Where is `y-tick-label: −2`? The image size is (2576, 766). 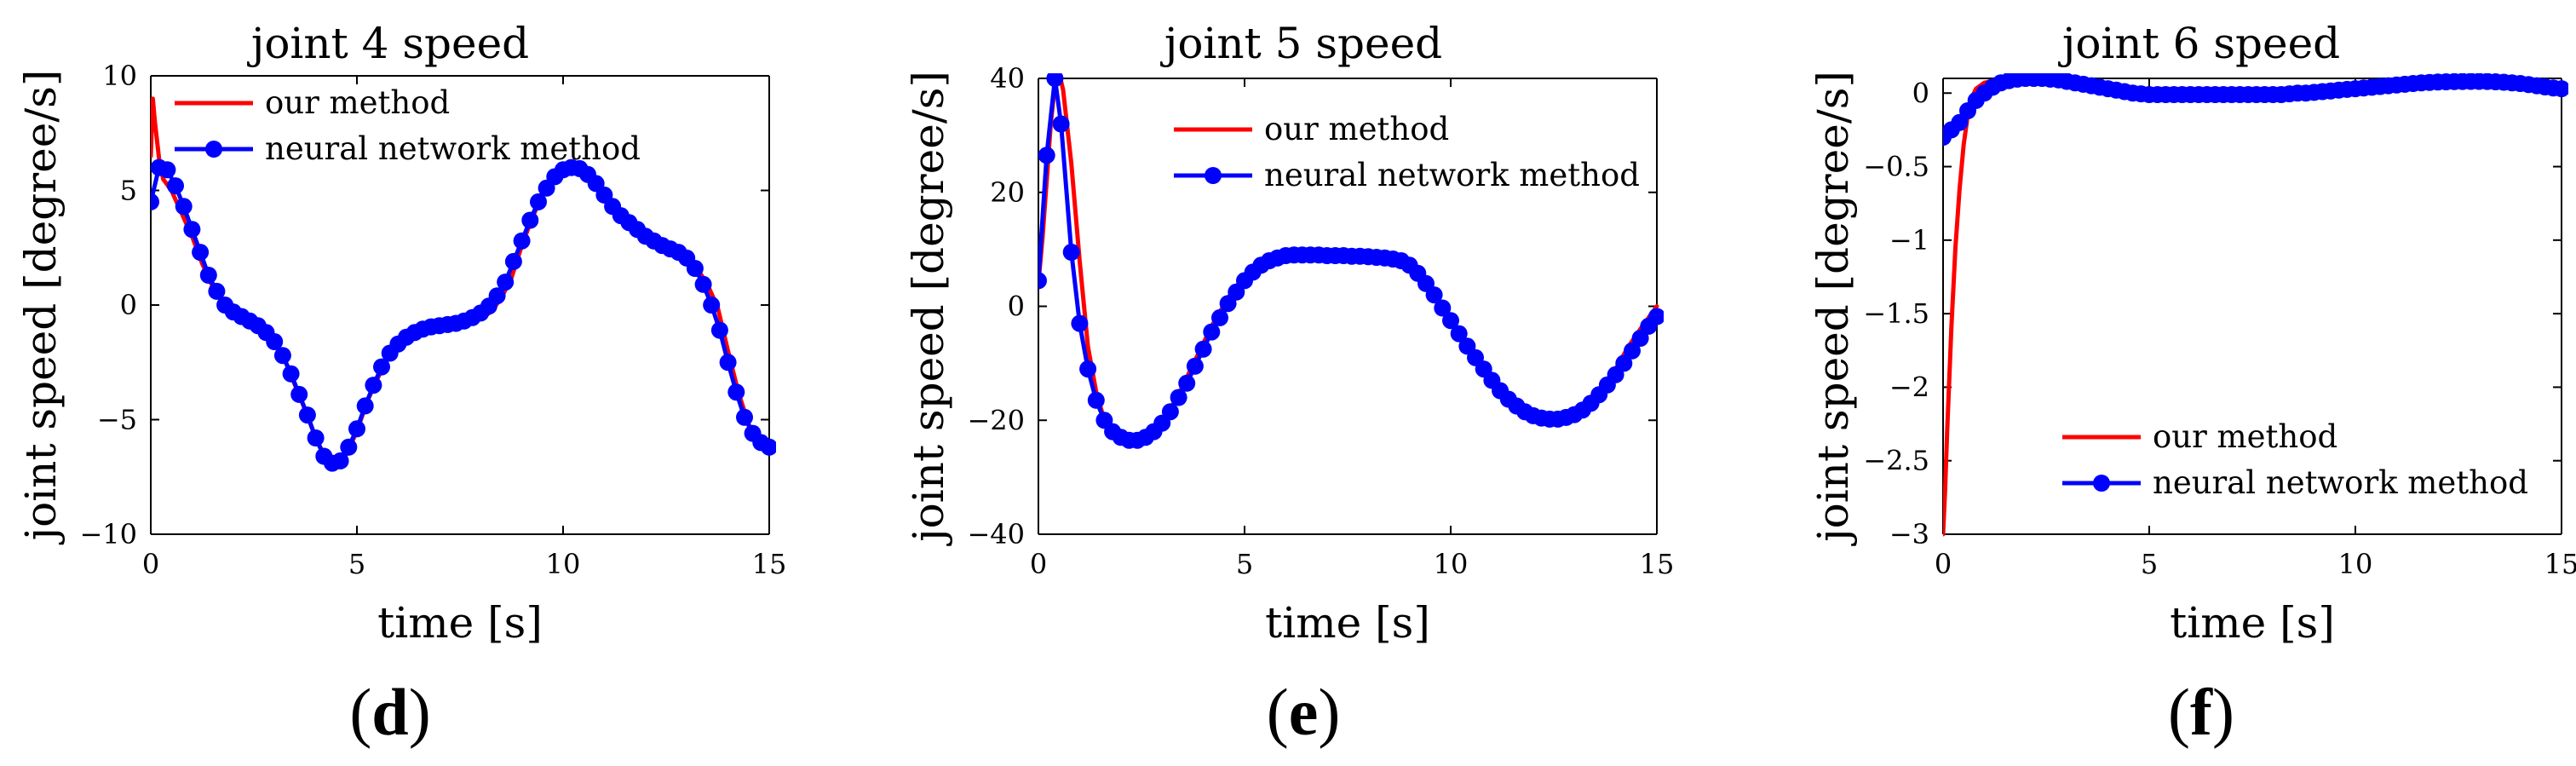 y-tick-label: −2 is located at coordinates (1909, 387).